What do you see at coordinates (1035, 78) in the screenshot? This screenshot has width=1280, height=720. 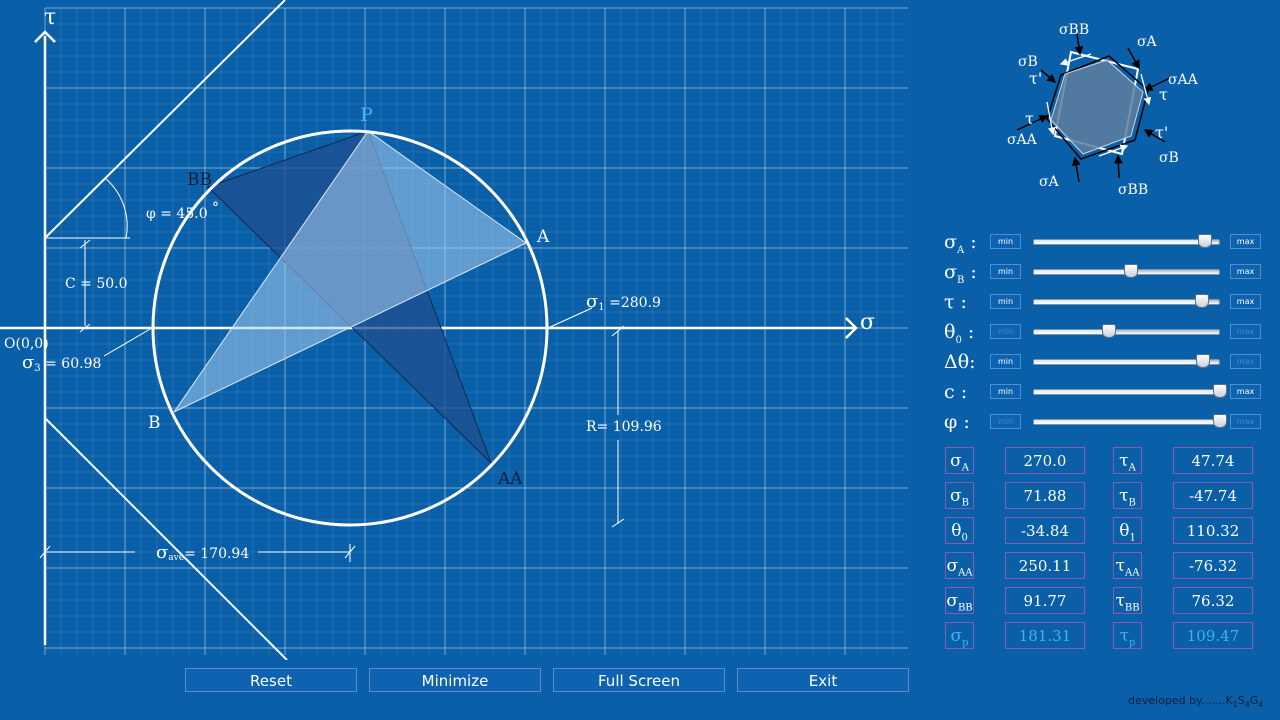 I see `diagram-tau-prime-left: τ'` at bounding box center [1035, 78].